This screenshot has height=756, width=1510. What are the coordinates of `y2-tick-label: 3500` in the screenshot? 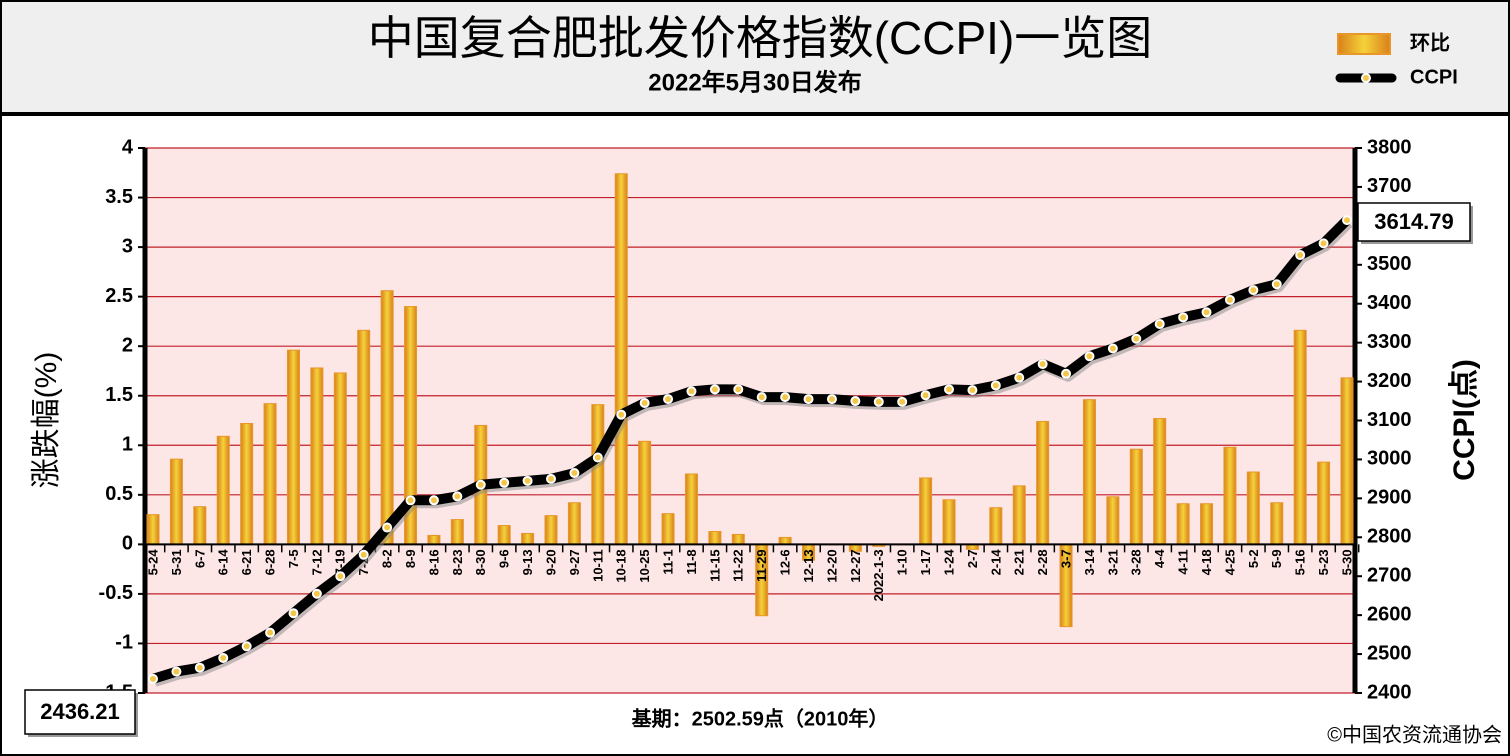 It's located at (1389, 264).